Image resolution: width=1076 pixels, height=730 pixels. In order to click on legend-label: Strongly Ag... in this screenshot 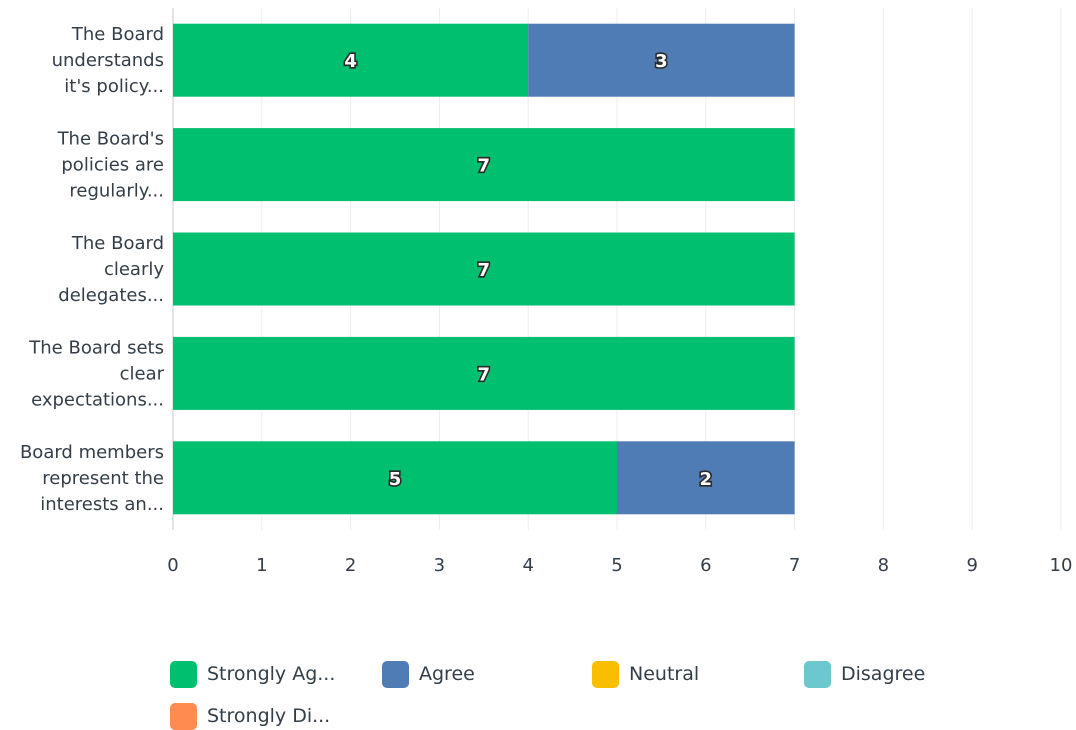, I will do `click(271, 674)`.